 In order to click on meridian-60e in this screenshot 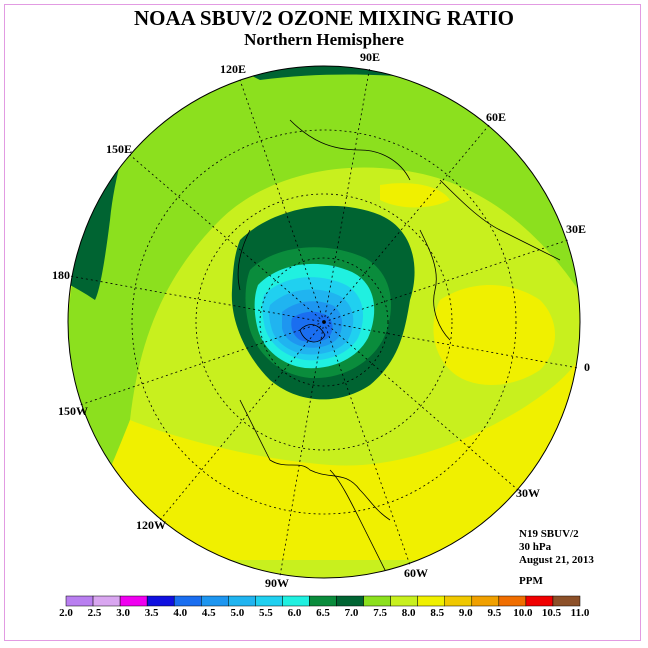, I will do `click(407, 223)`.